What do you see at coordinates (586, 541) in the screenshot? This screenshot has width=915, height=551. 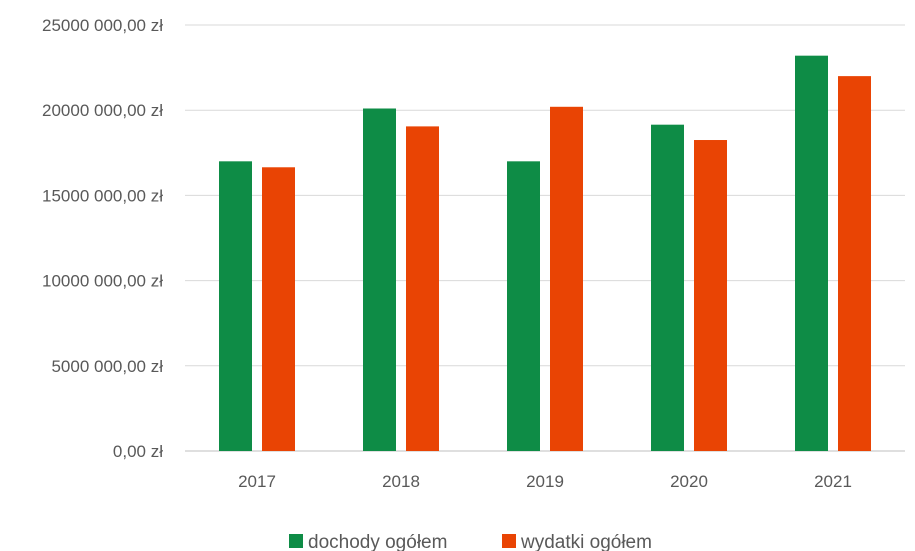 I see `legend-label: wydatki ogółem` at bounding box center [586, 541].